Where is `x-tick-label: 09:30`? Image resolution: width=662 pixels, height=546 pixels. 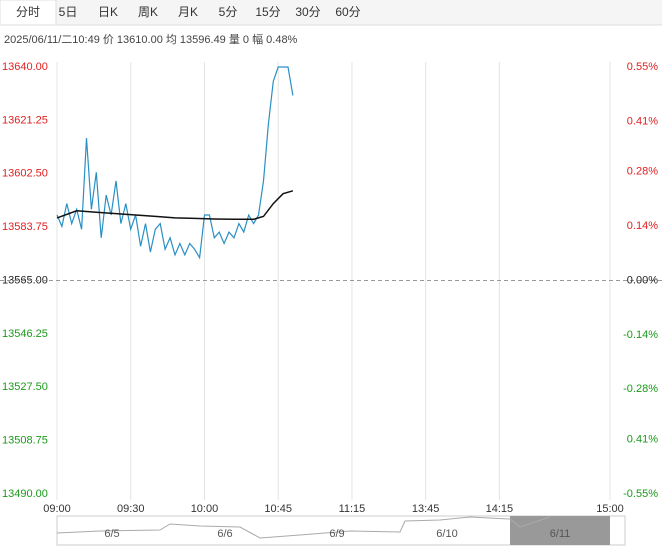
x-tick-label: 09:30 is located at coordinates (131, 509).